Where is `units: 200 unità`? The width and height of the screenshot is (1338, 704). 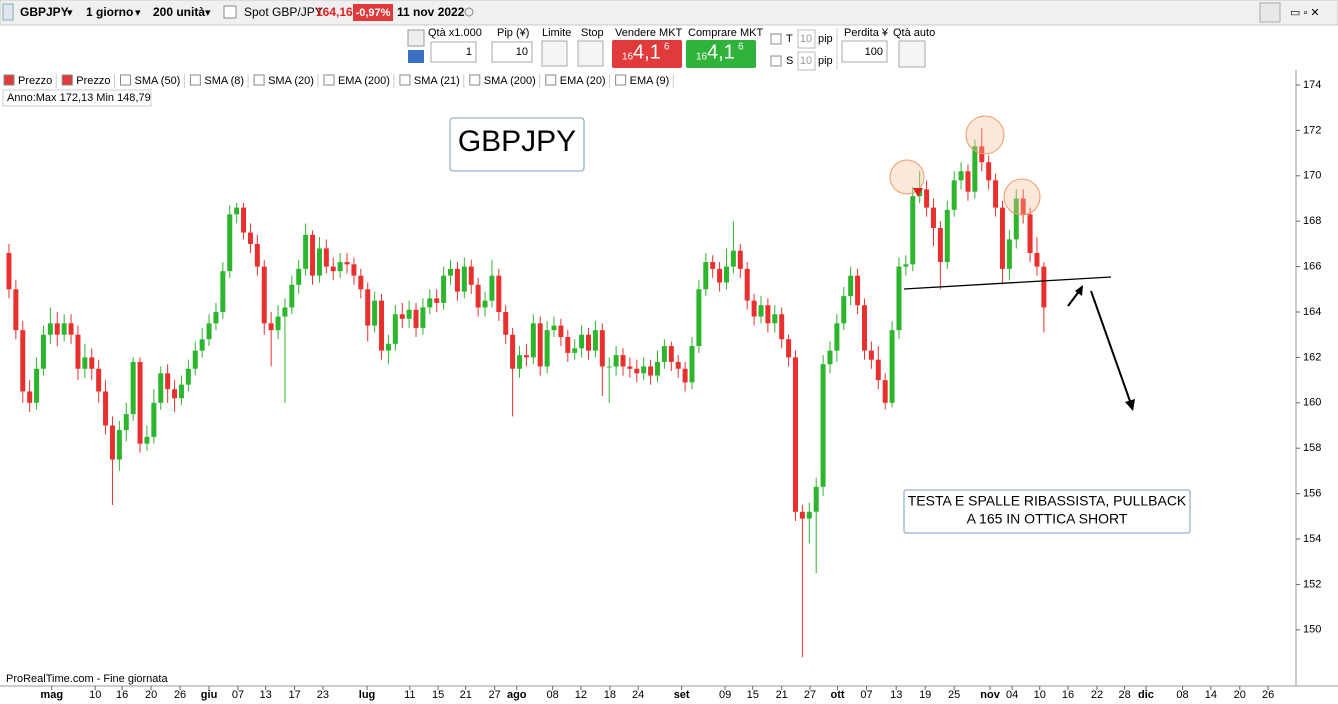
units: 200 unità is located at coordinates (179, 12).